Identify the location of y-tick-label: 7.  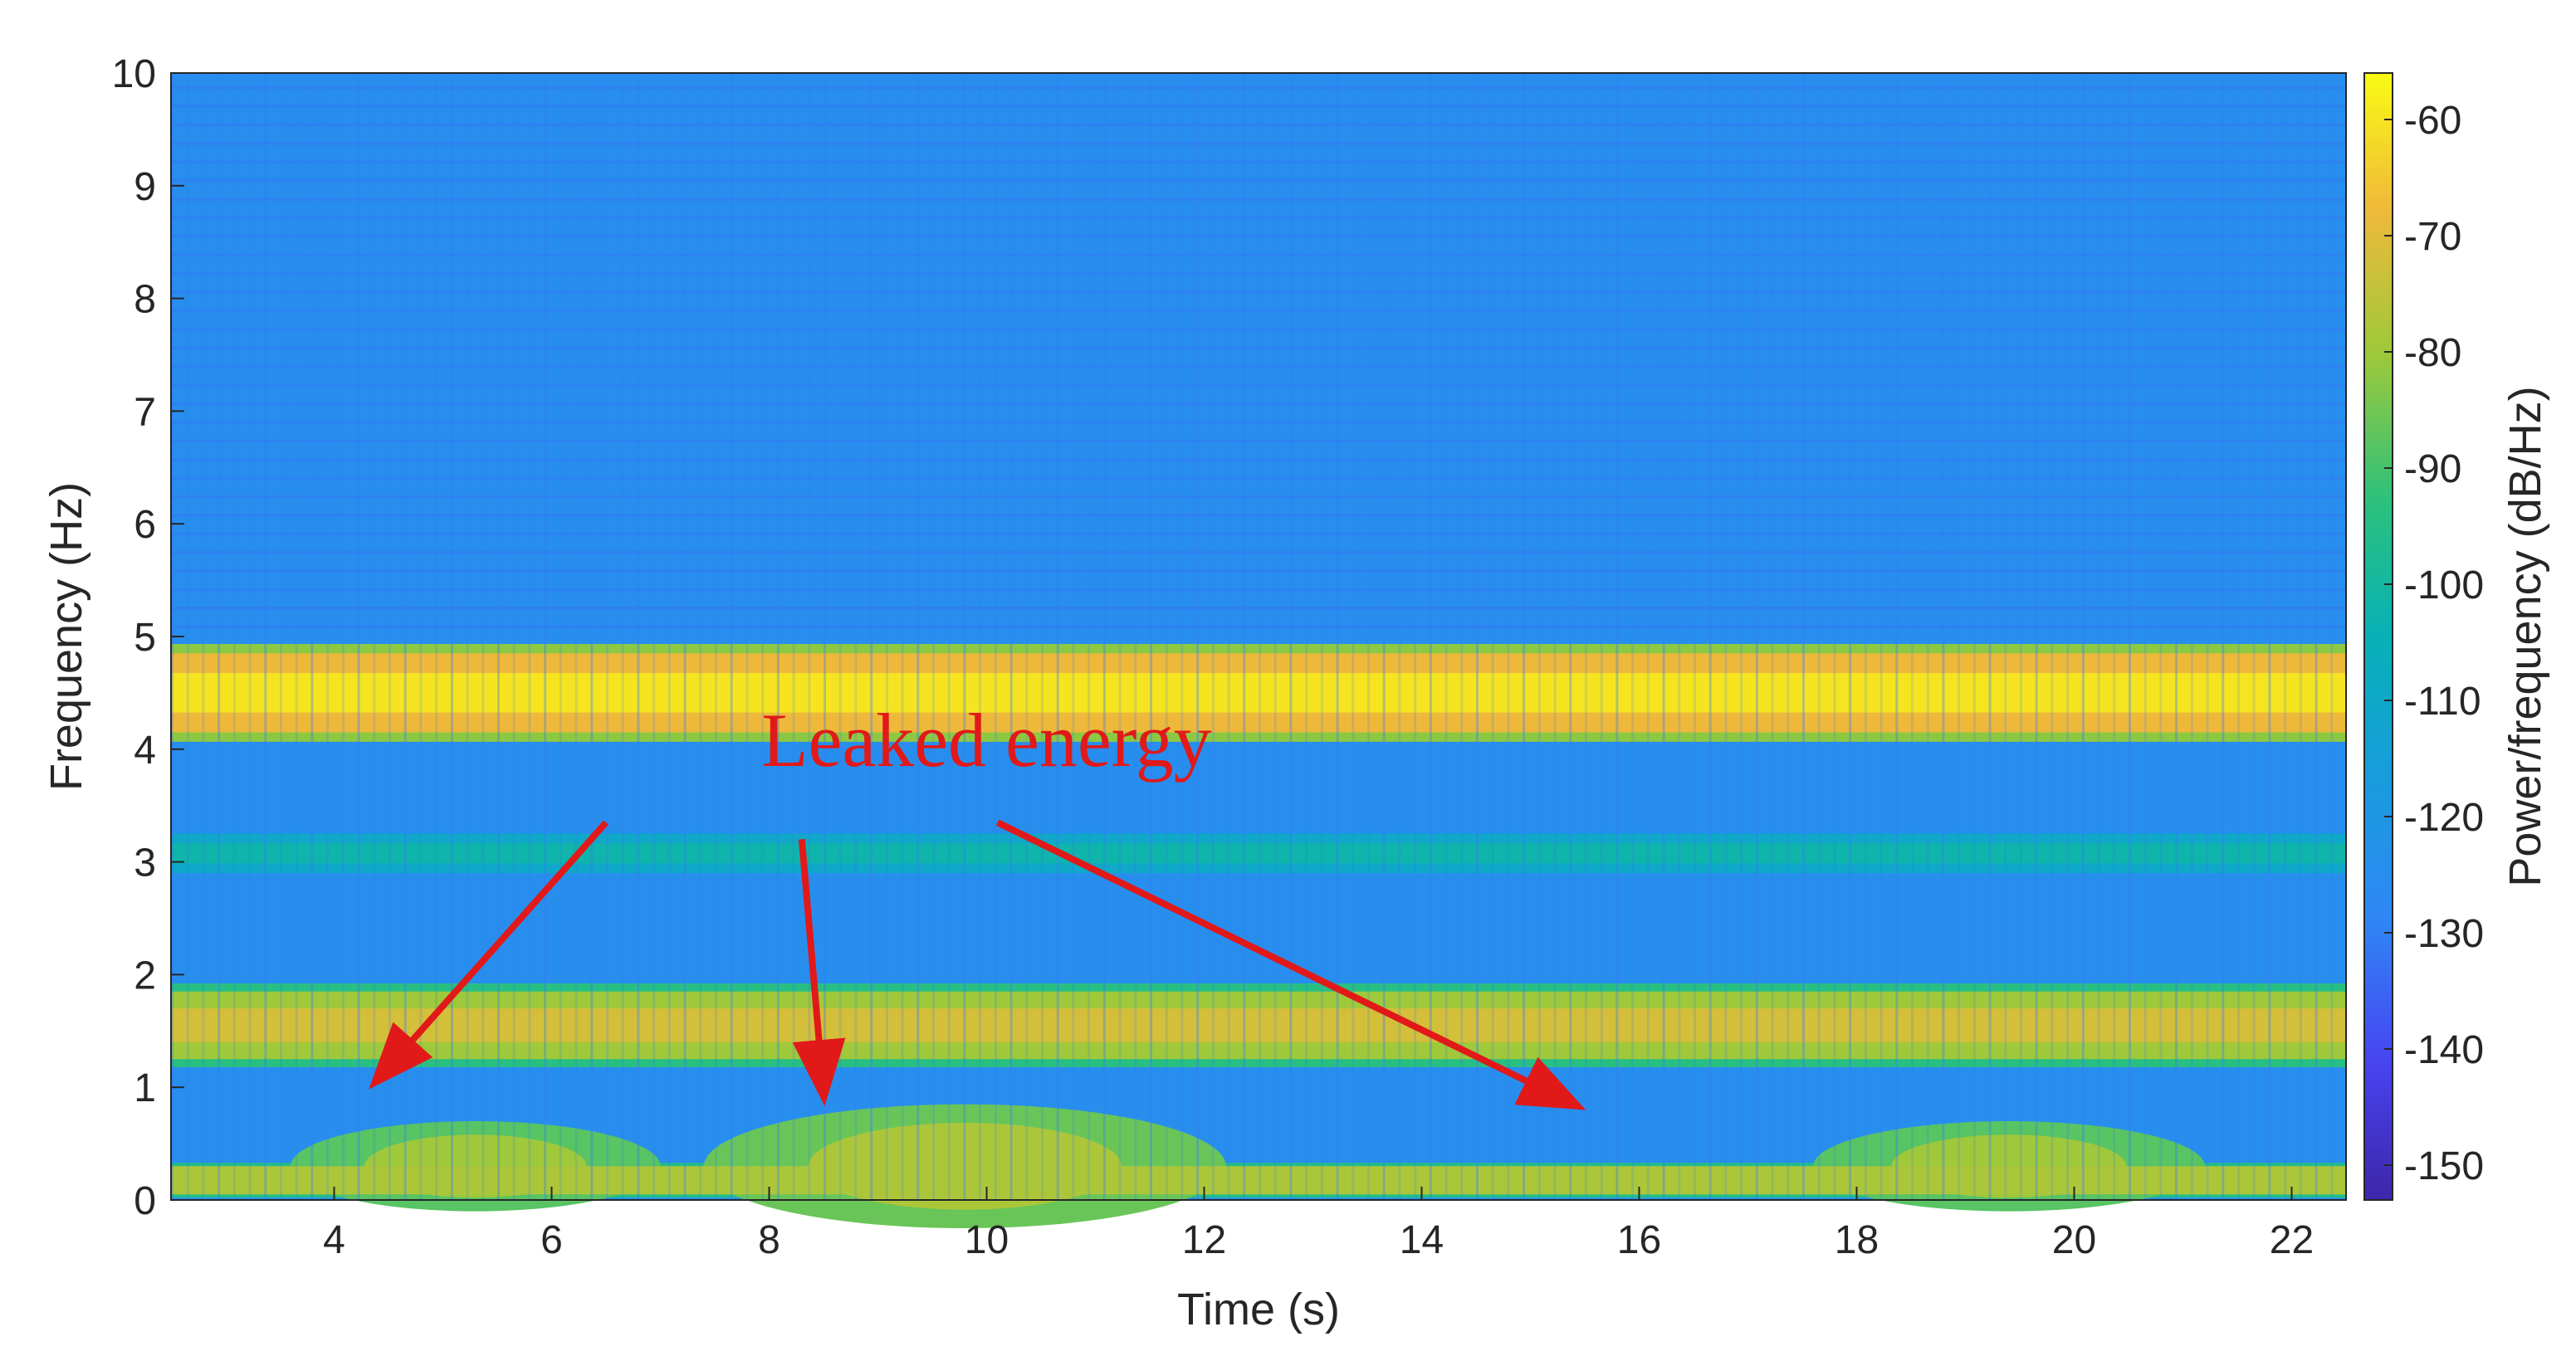
(145, 412).